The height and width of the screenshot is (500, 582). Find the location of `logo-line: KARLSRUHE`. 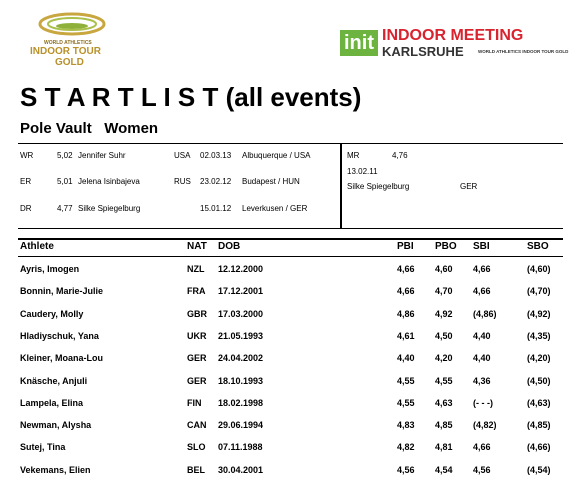

logo-line: KARLSRUHE is located at coordinates (423, 51).